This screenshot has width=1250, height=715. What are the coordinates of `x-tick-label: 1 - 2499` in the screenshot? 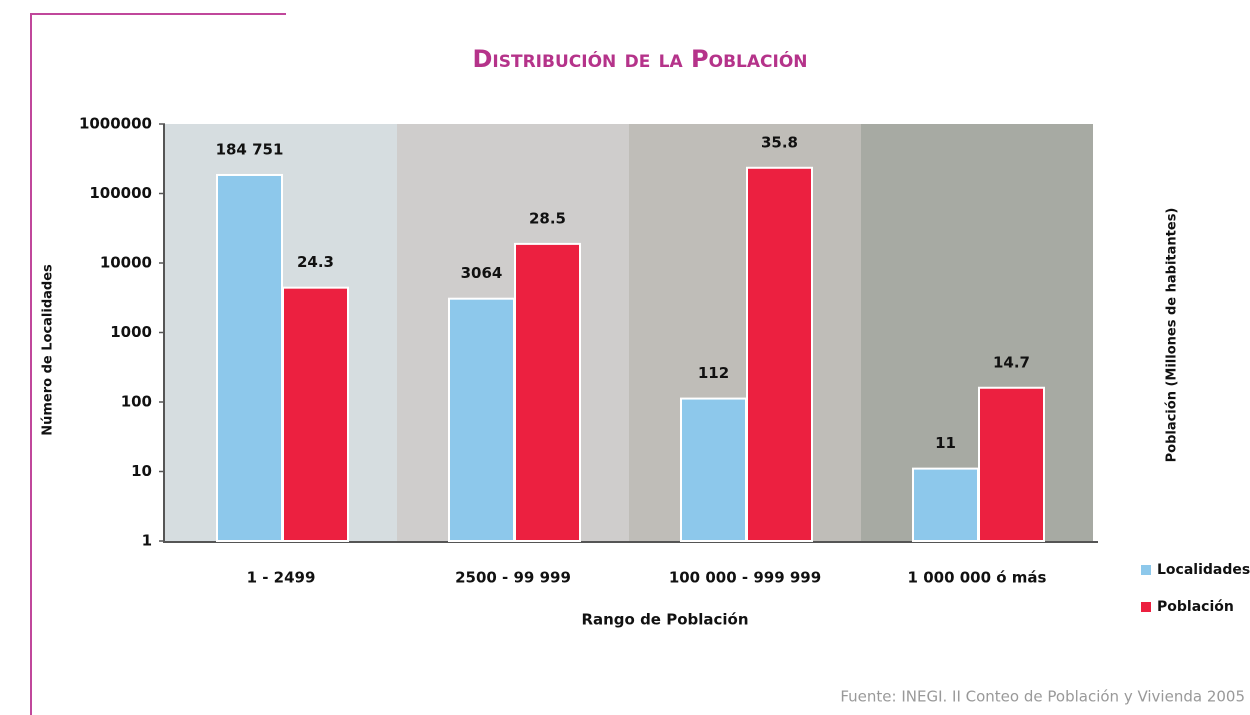 It's located at (281, 578).